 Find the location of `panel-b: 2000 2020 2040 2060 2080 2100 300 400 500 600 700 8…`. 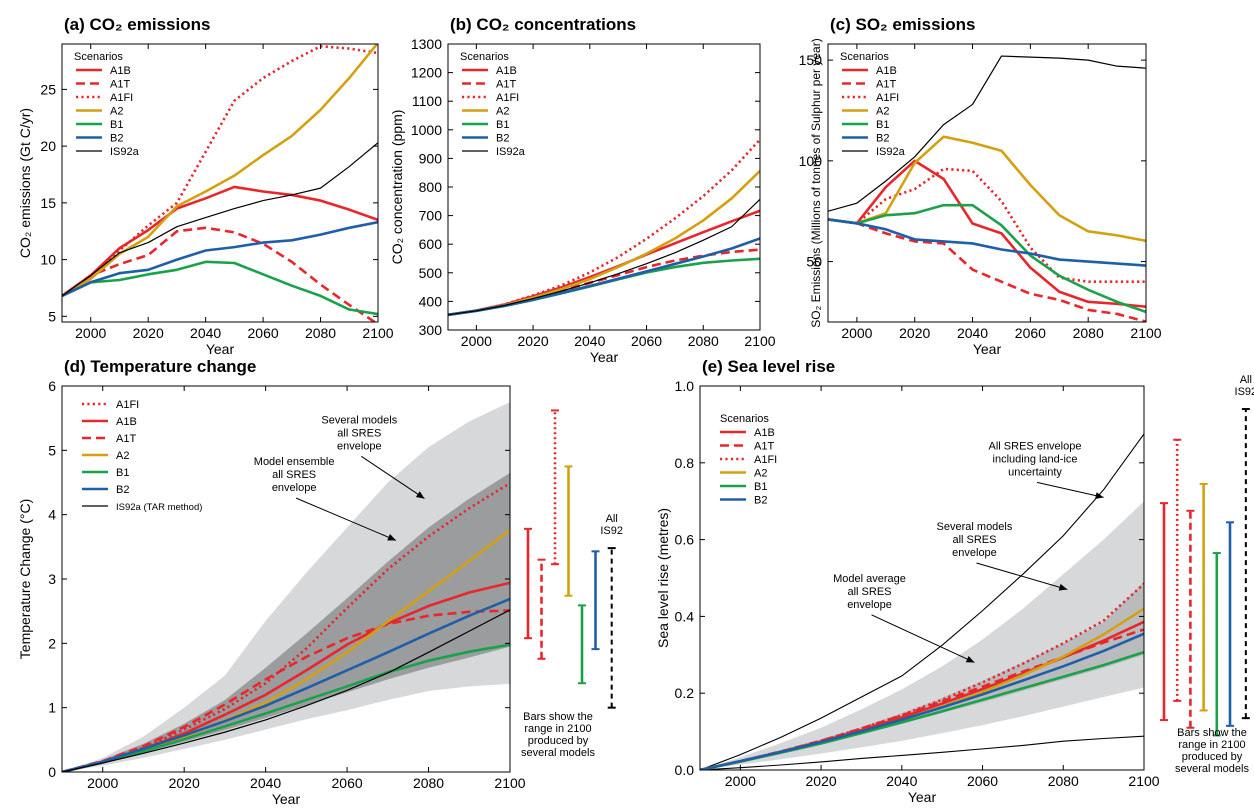

panel-b: 2000 2020 2040 2060 2080 2100 300 400 500 600 700 8… is located at coordinates (582, 190).